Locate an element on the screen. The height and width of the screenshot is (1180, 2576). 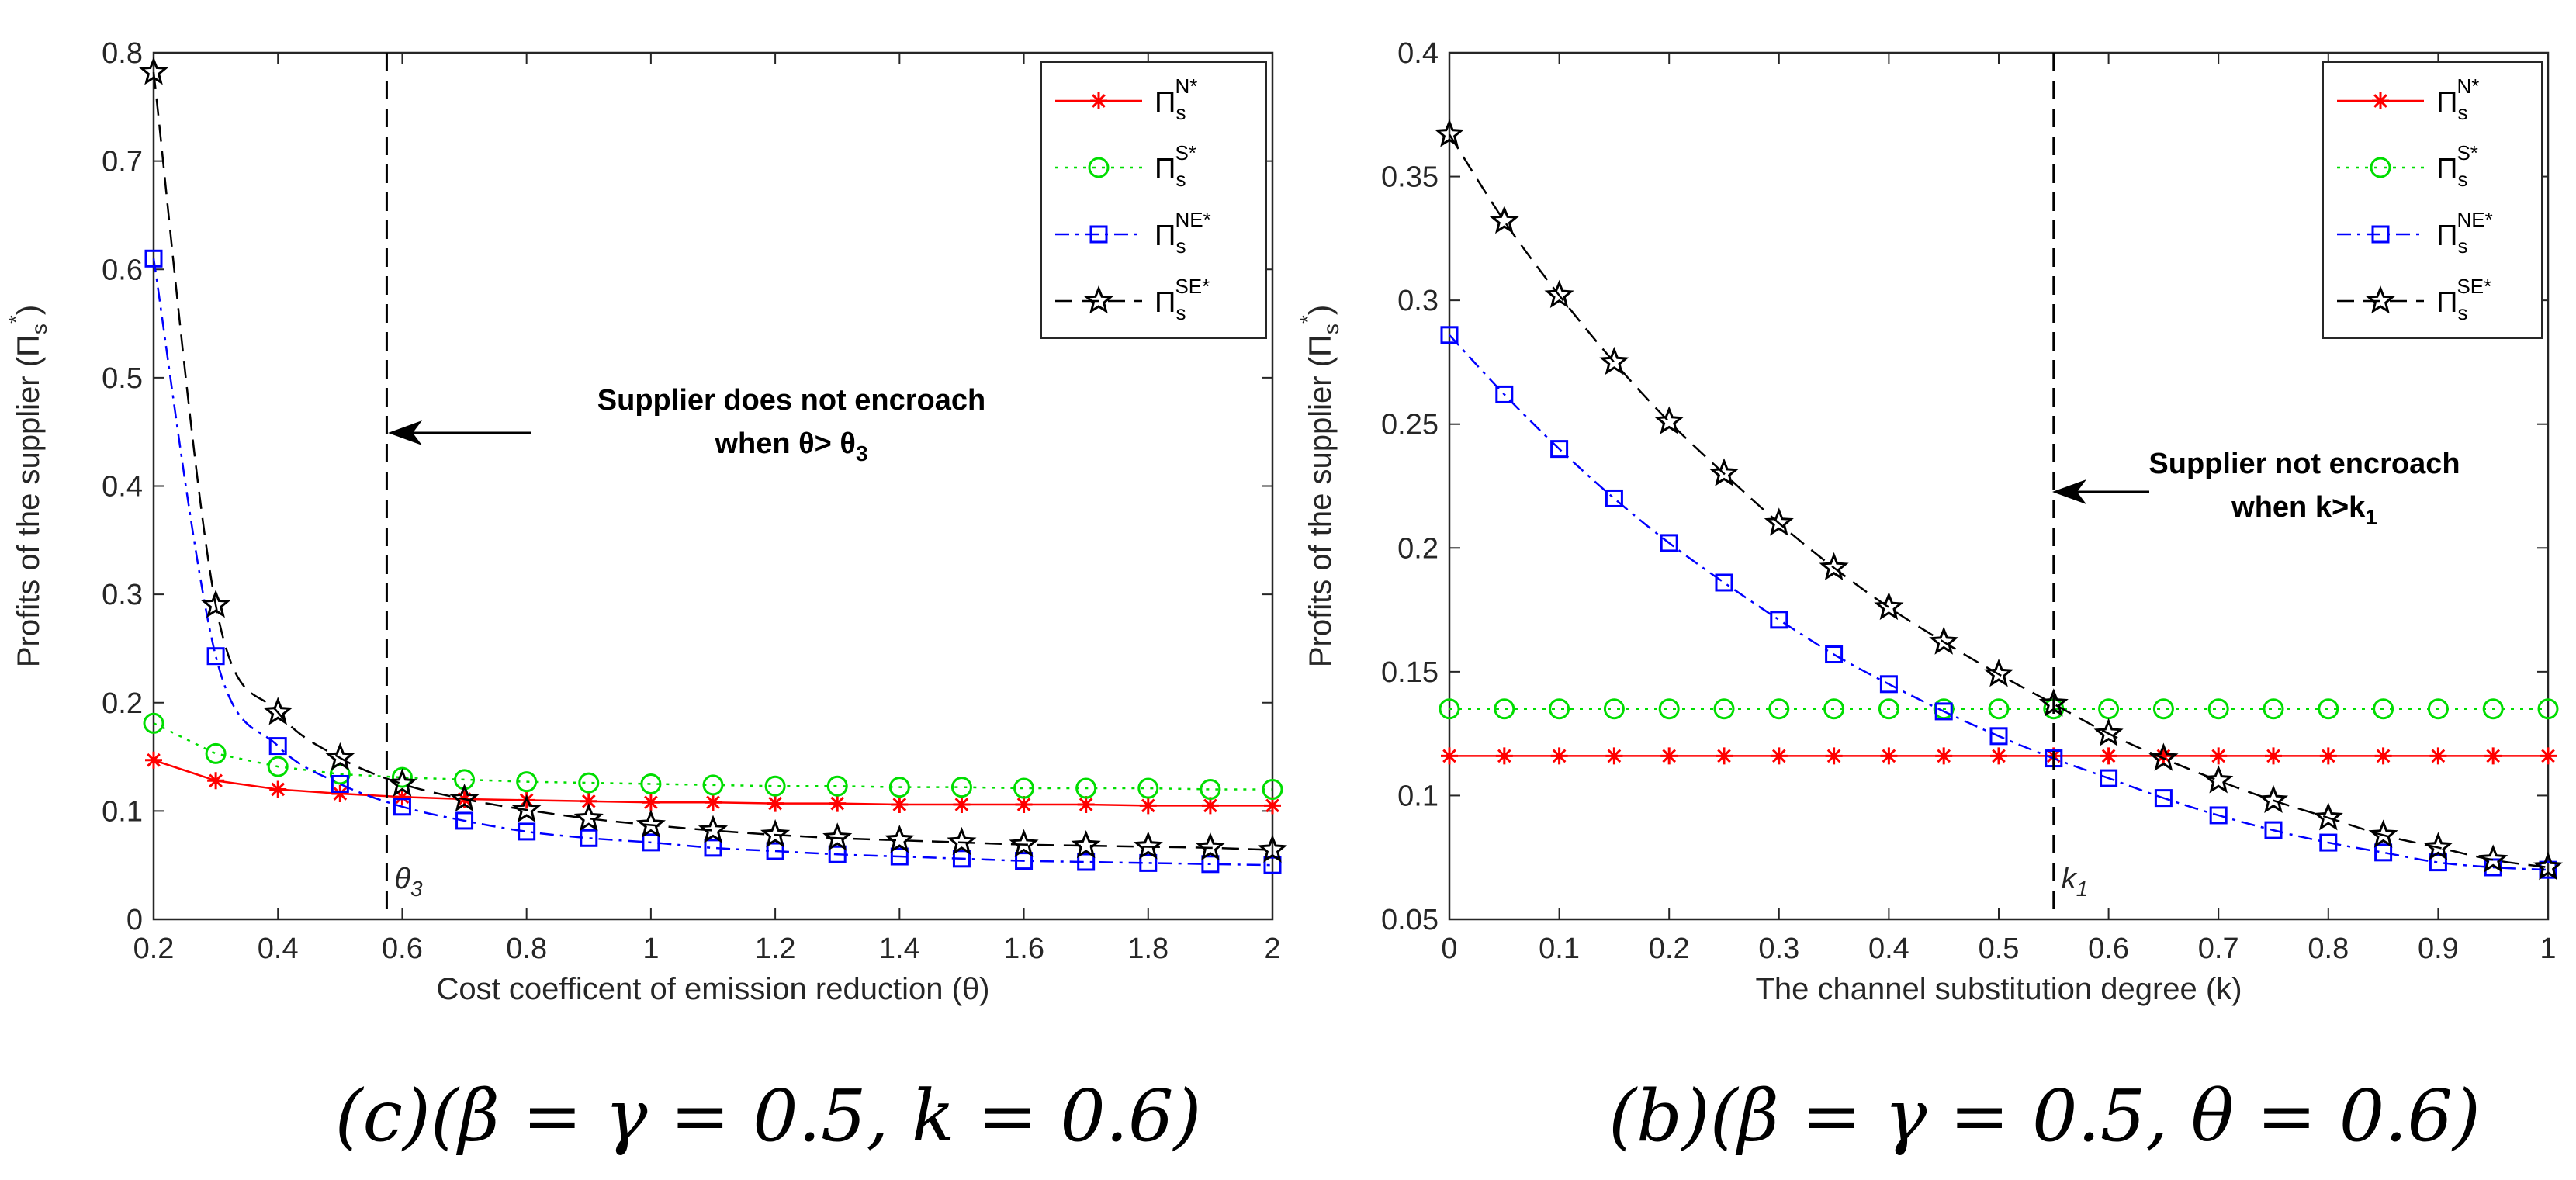
x-tick-label: 1.2 is located at coordinates (775, 949).